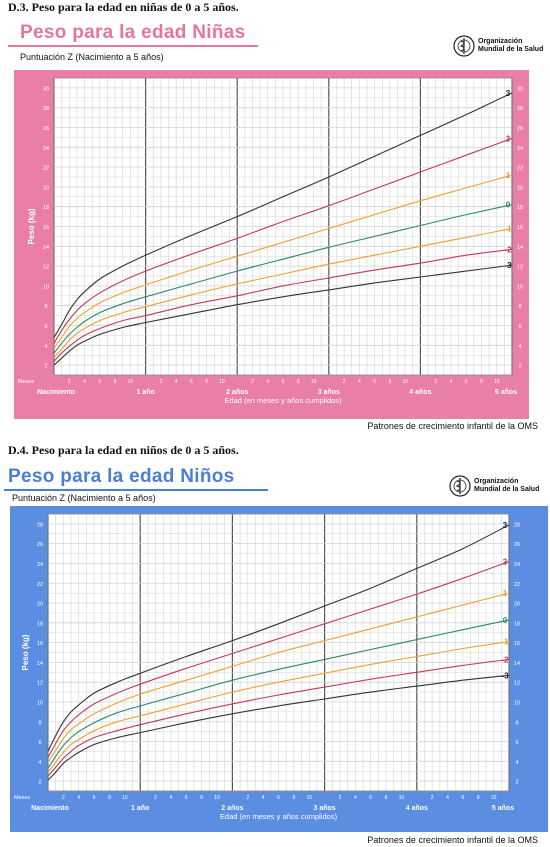  What do you see at coordinates (498, 46) in the screenshot?
I see `who-logo-girls: Organización Mundial de la Salud` at bounding box center [498, 46].